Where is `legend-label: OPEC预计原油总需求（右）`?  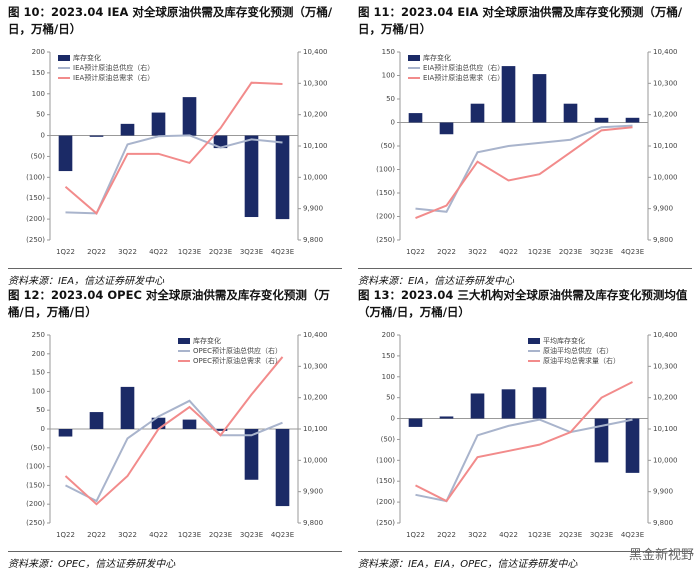 legend-label: OPEC预计原油总需求（右） is located at coordinates (237, 360).